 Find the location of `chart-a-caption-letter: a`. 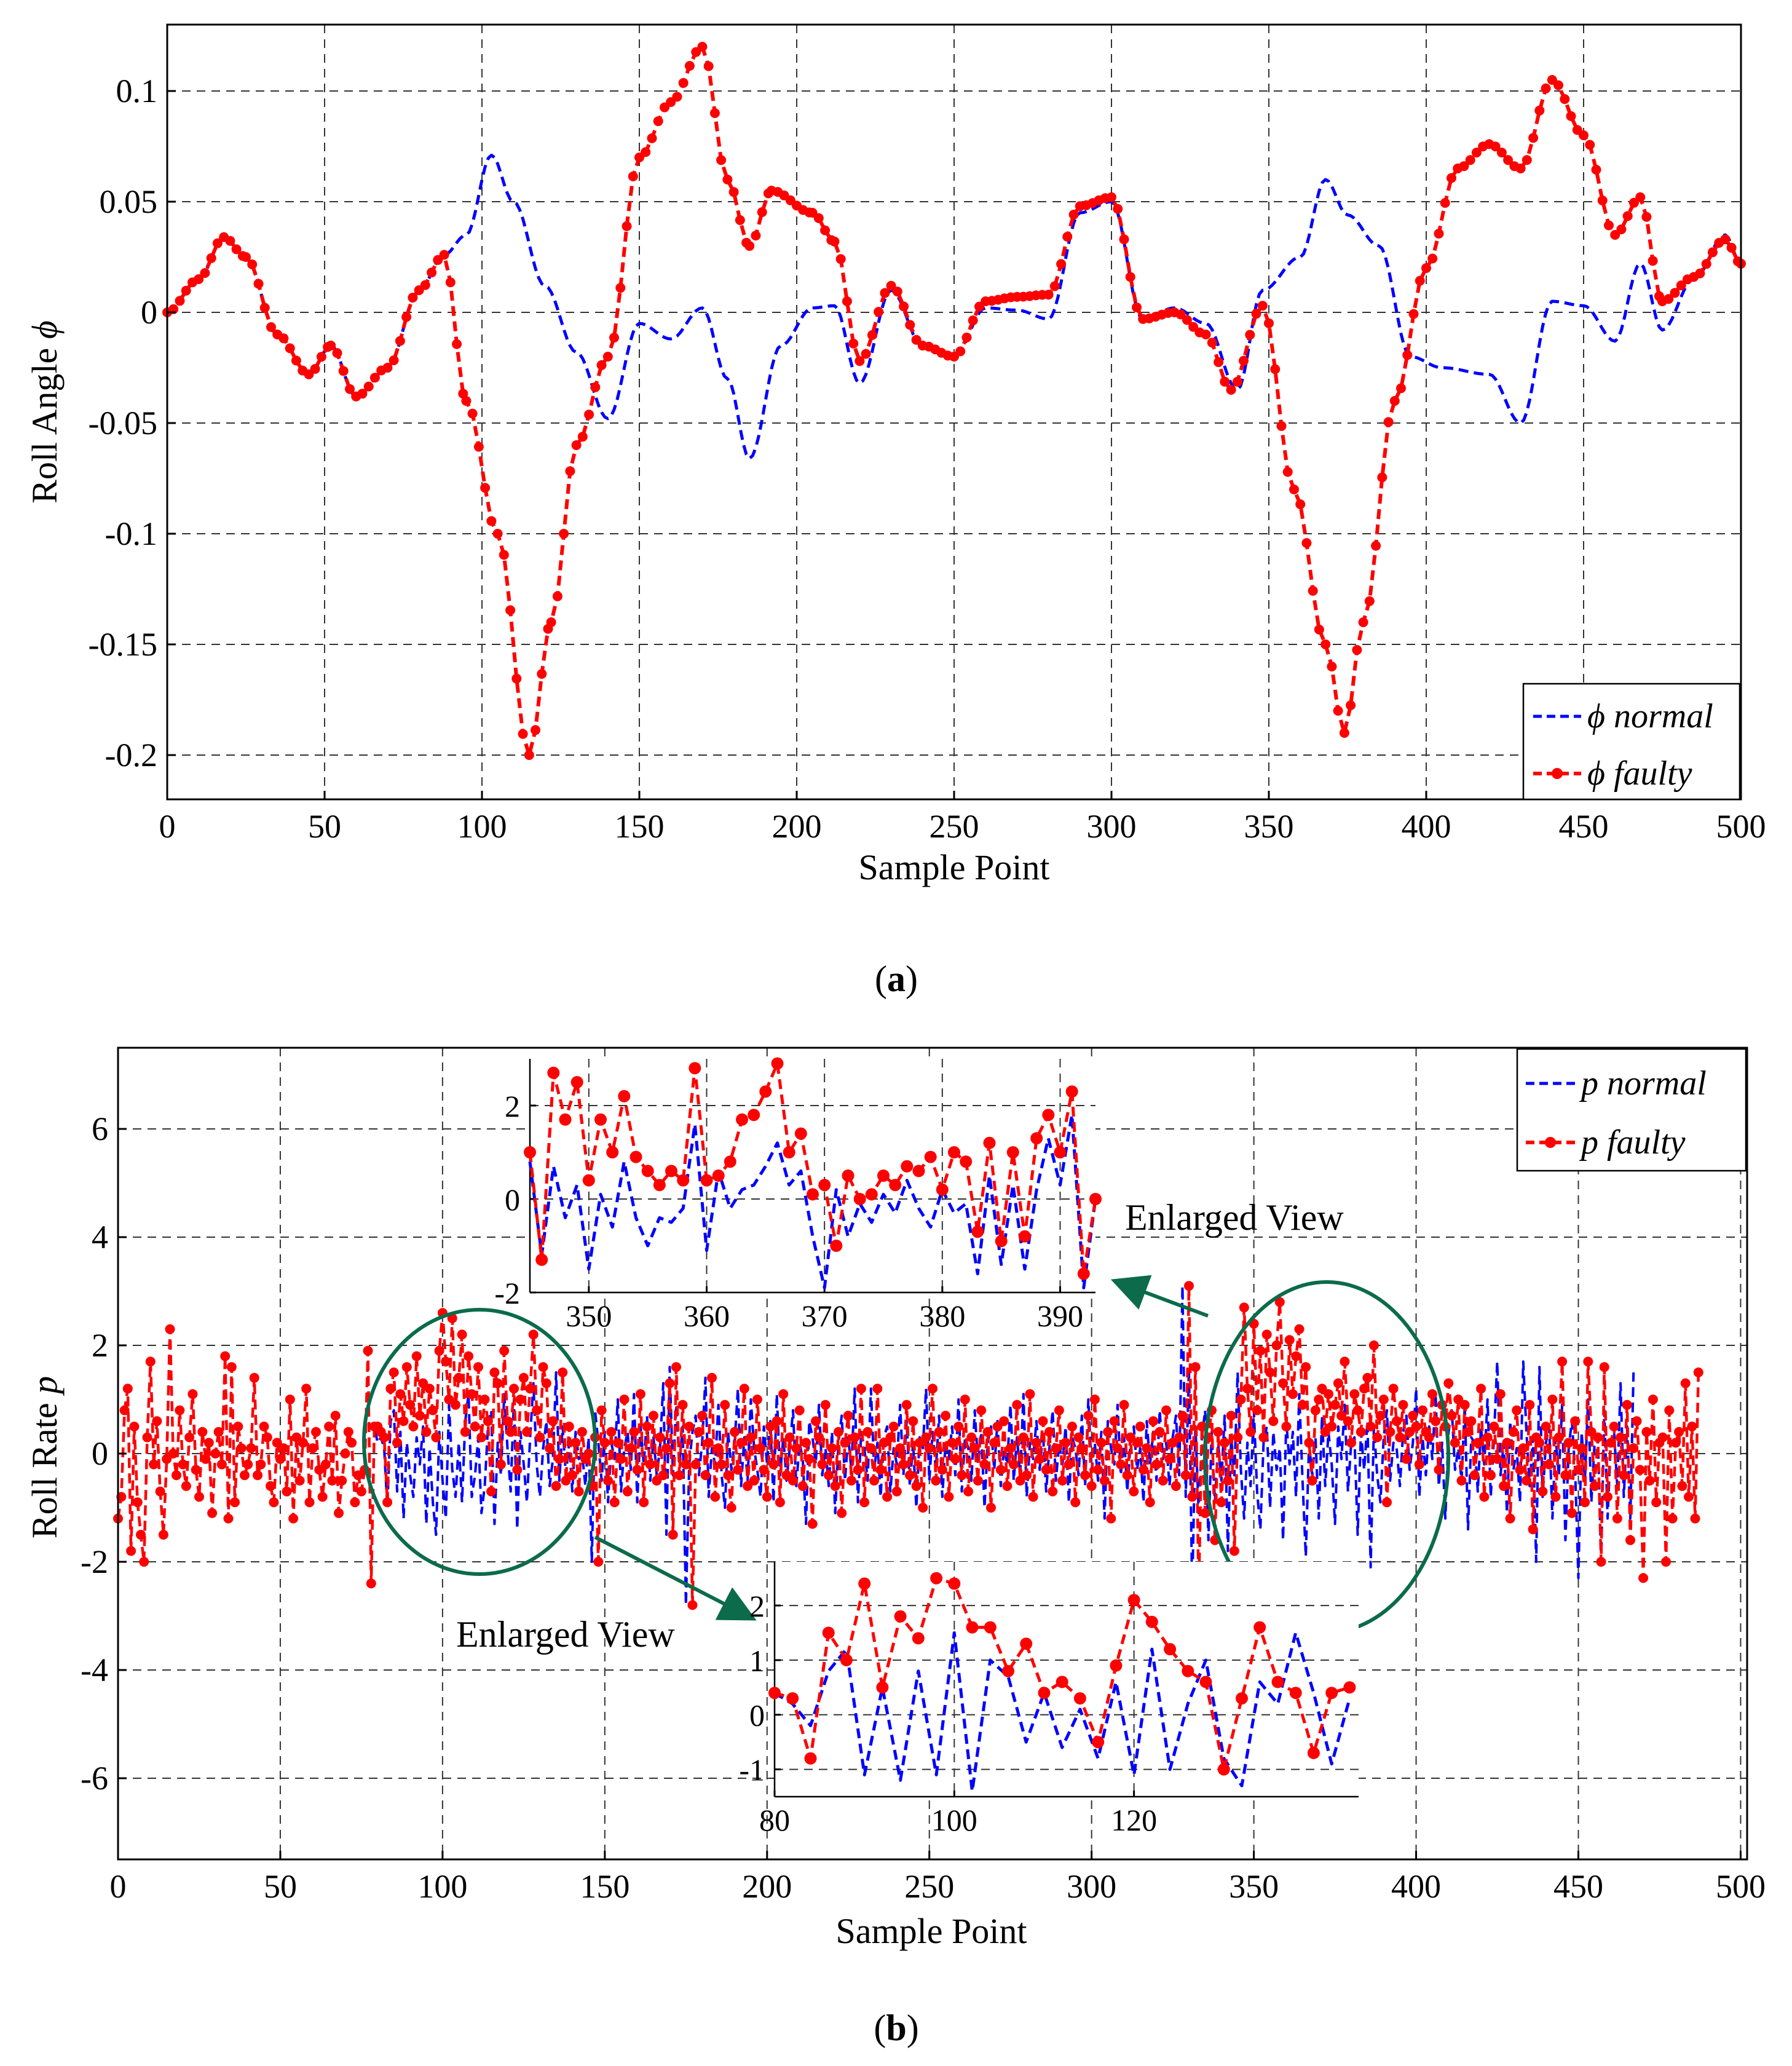

chart-a-caption-letter: a is located at coordinates (897, 979).